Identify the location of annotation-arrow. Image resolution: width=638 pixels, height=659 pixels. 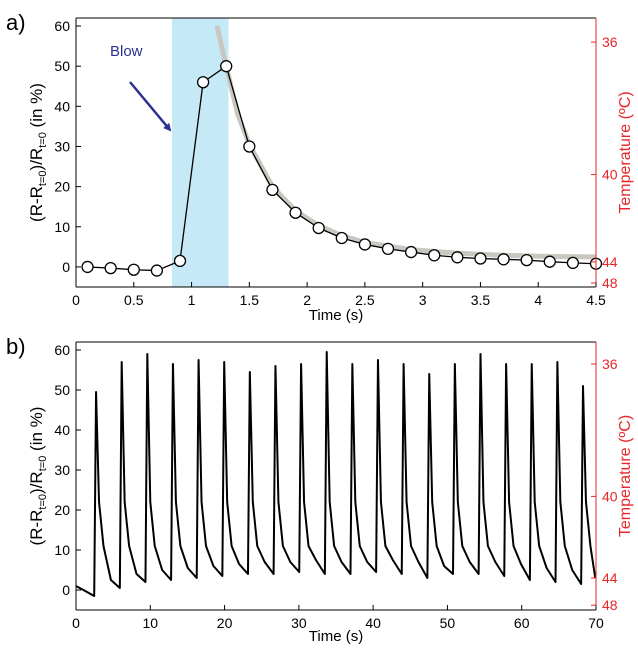
(150, 106).